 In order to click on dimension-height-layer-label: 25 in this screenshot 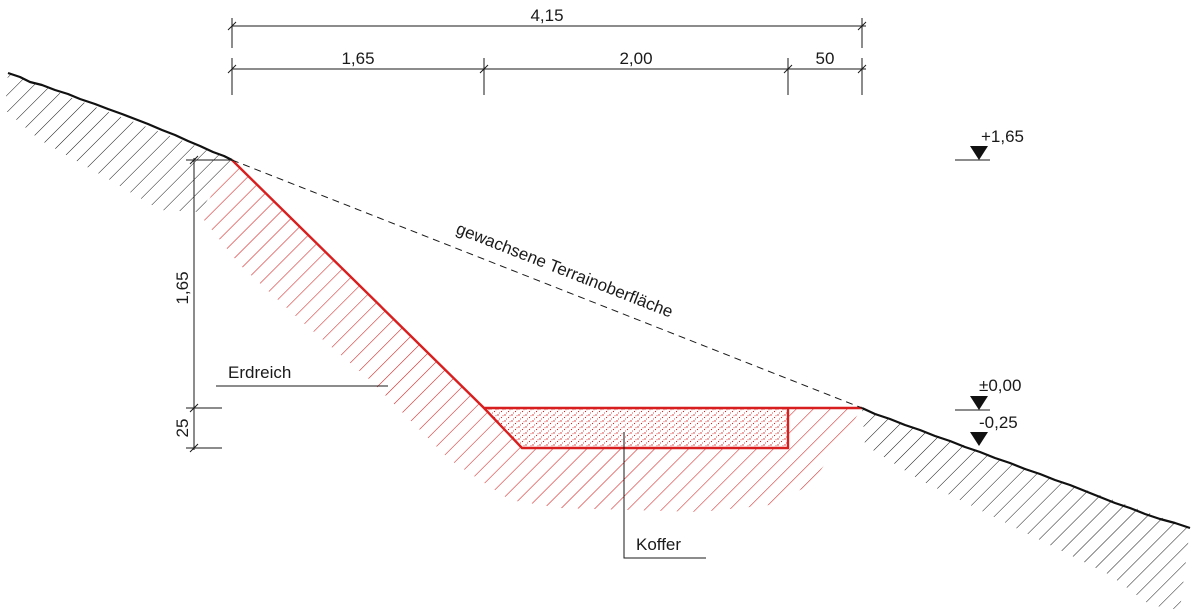, I will do `click(182, 428)`.